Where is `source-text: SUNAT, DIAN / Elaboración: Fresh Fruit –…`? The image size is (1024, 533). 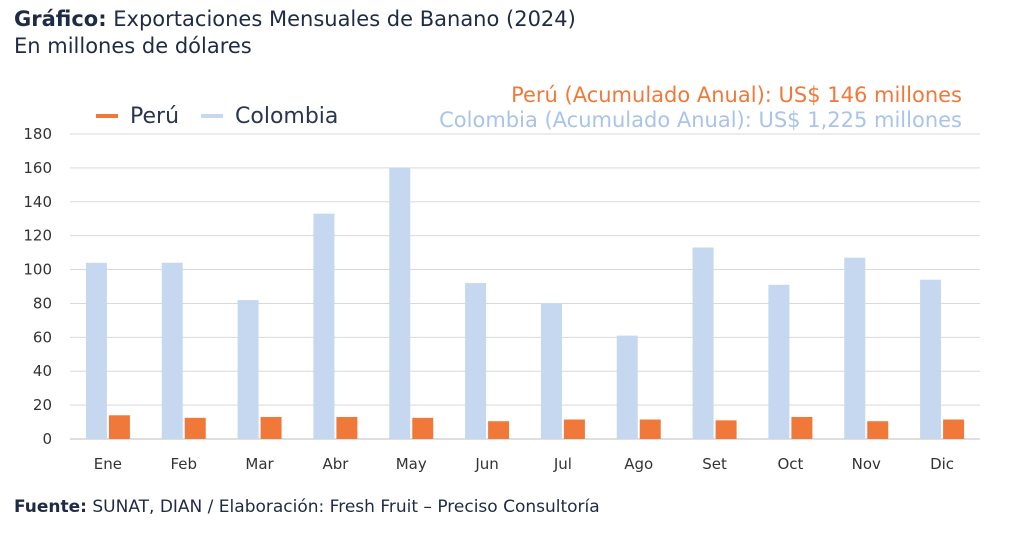 source-text: SUNAT, DIAN / Elaboración: Fresh Fruit –… is located at coordinates (343, 507).